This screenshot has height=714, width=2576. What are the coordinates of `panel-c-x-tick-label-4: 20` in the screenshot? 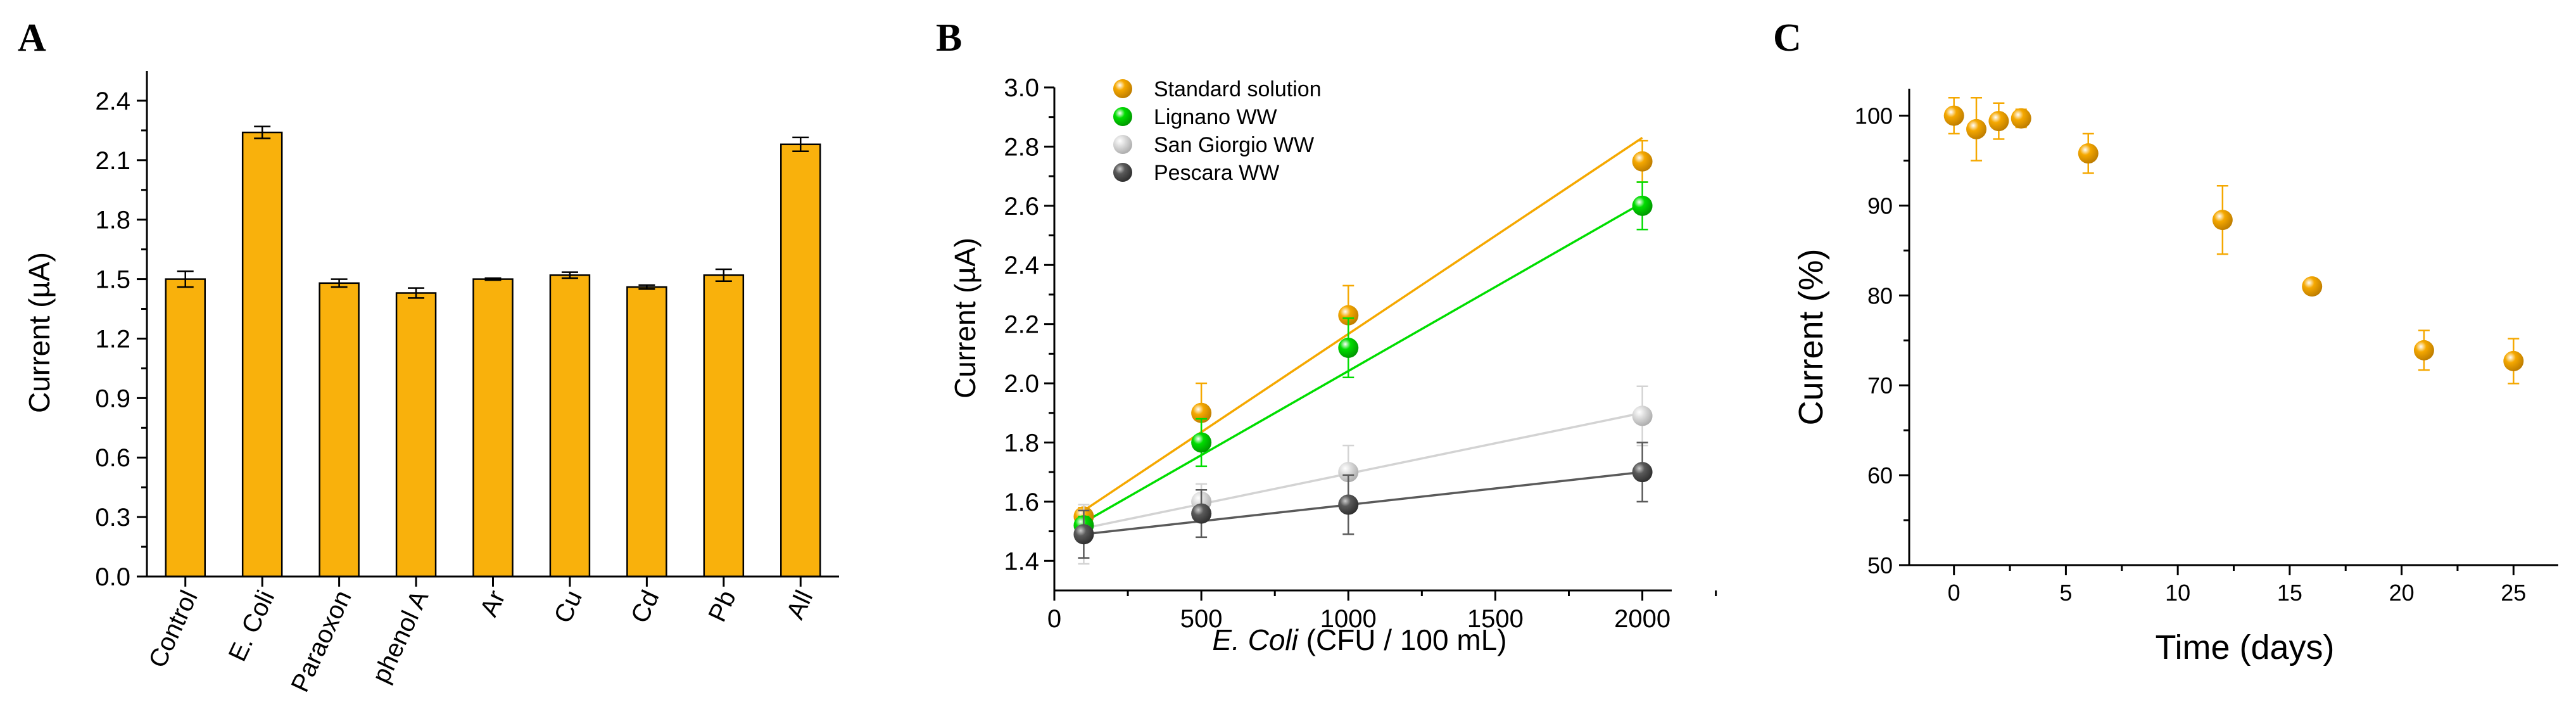 It's located at (2402, 593).